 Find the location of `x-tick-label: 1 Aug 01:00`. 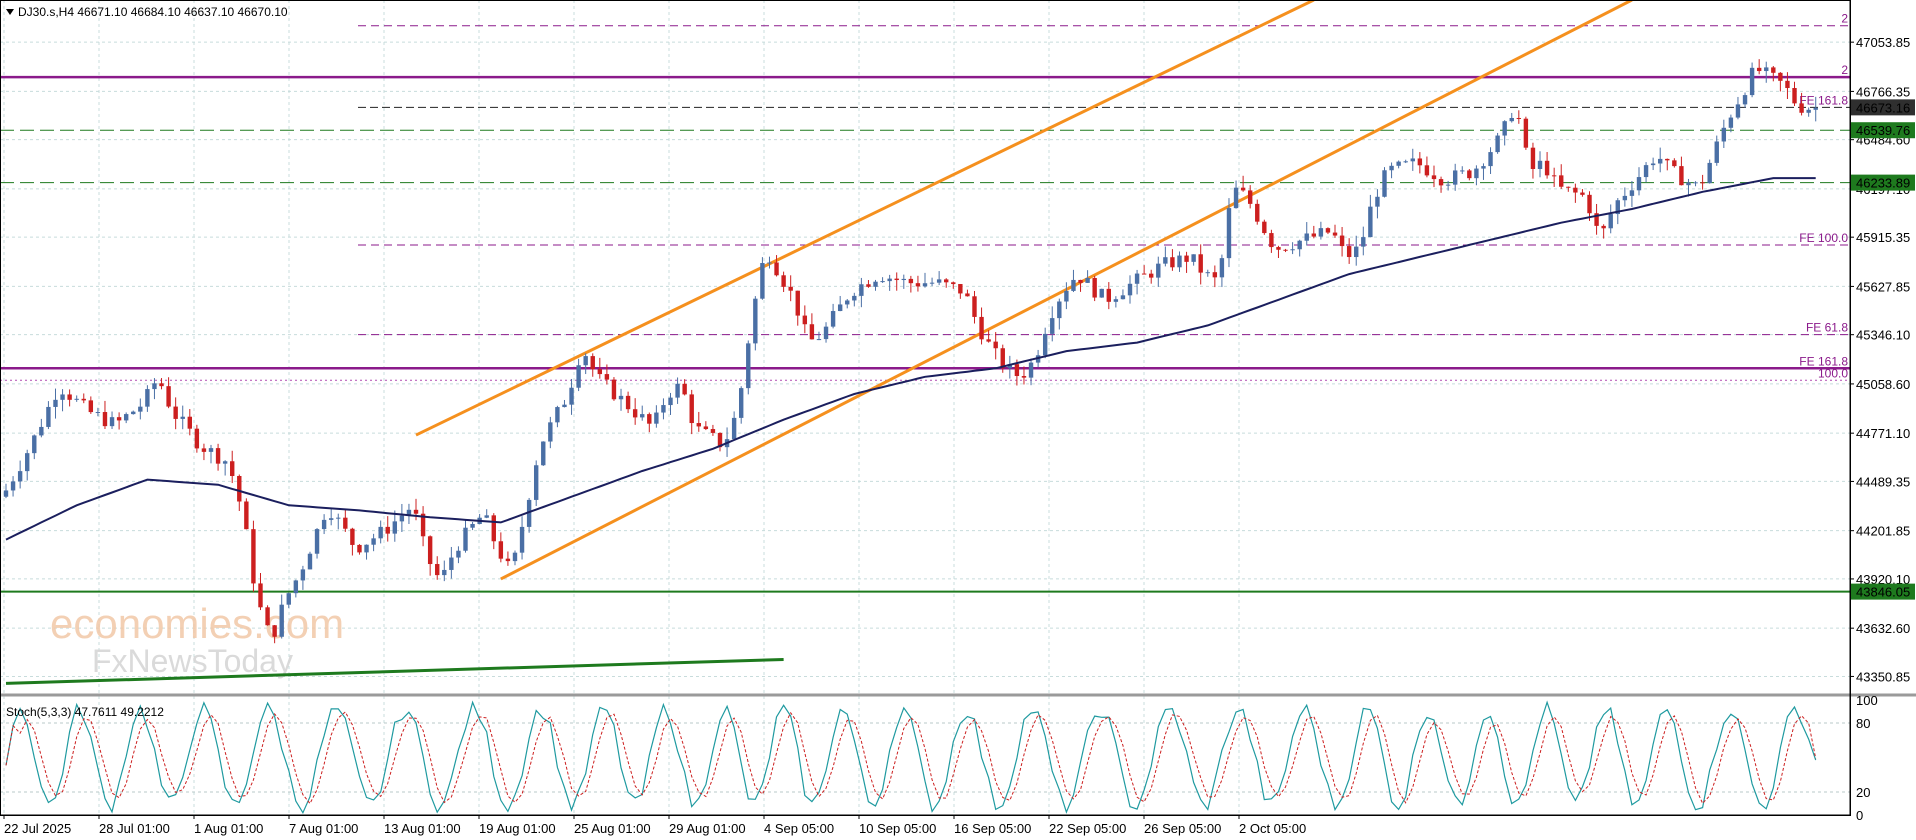

x-tick-label: 1 Aug 01:00 is located at coordinates (228, 828).